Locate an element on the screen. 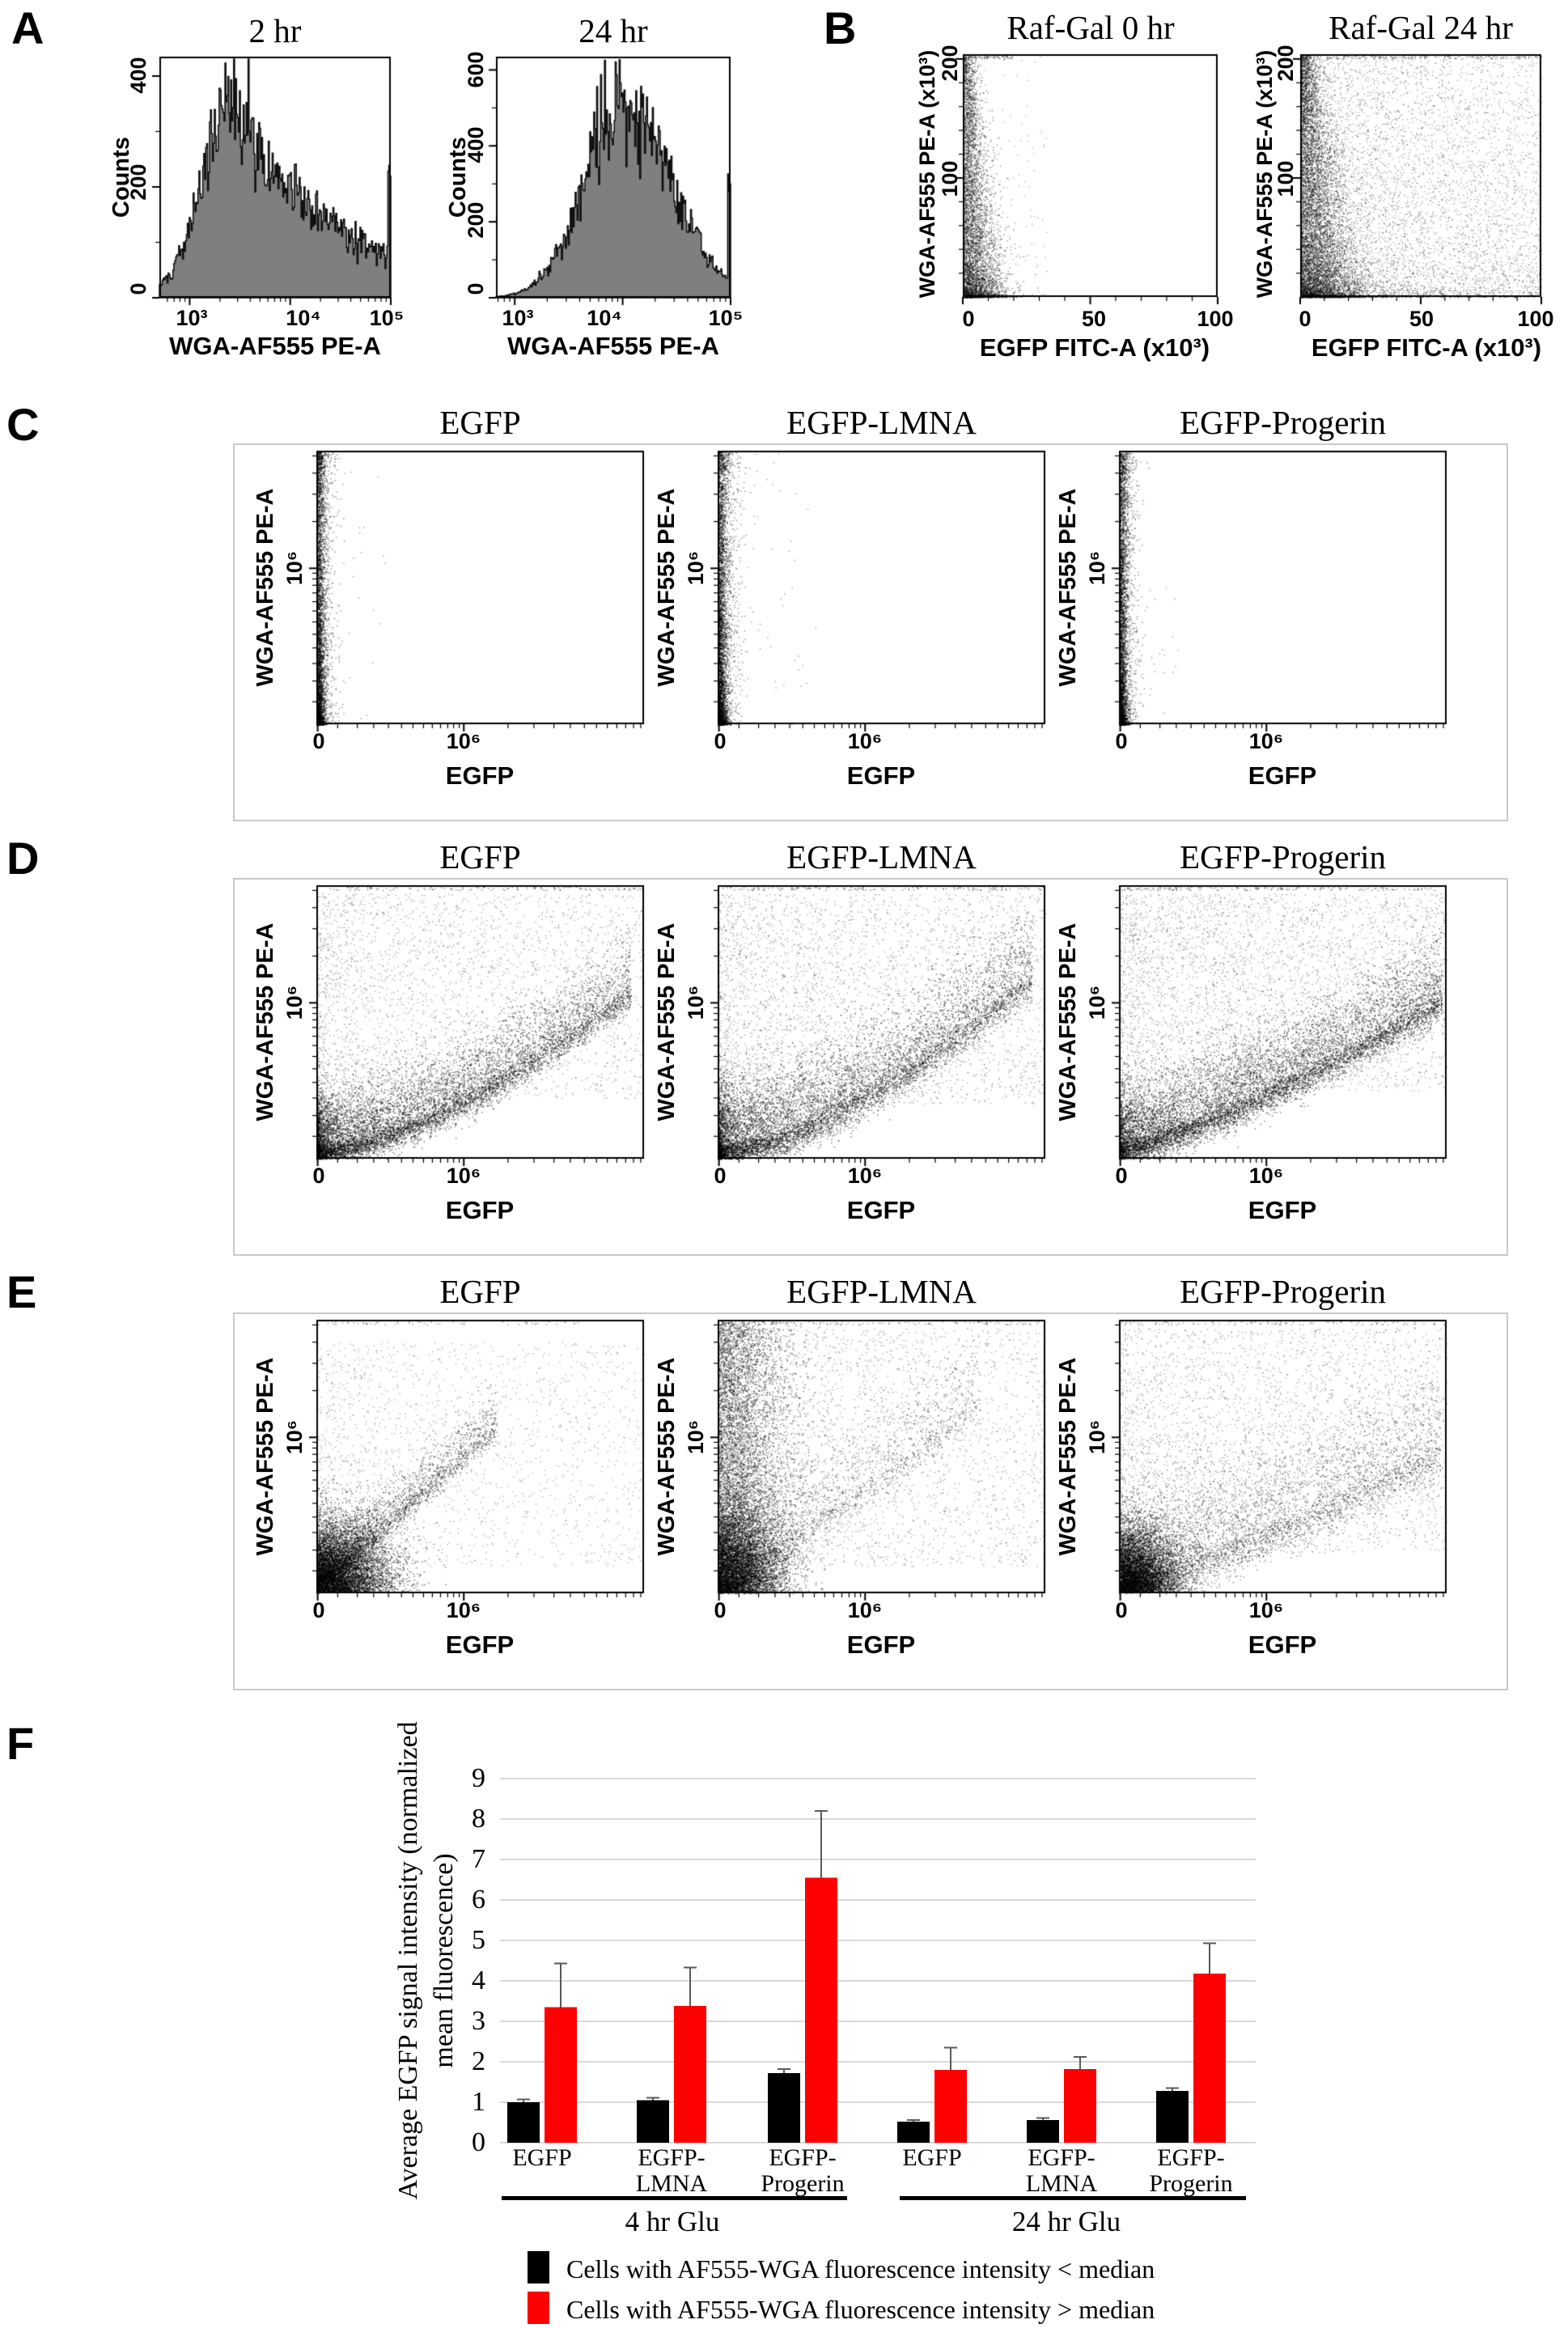 The width and height of the screenshot is (1568, 2328). c-progerin-xlabel: EGFP is located at coordinates (1283, 775).